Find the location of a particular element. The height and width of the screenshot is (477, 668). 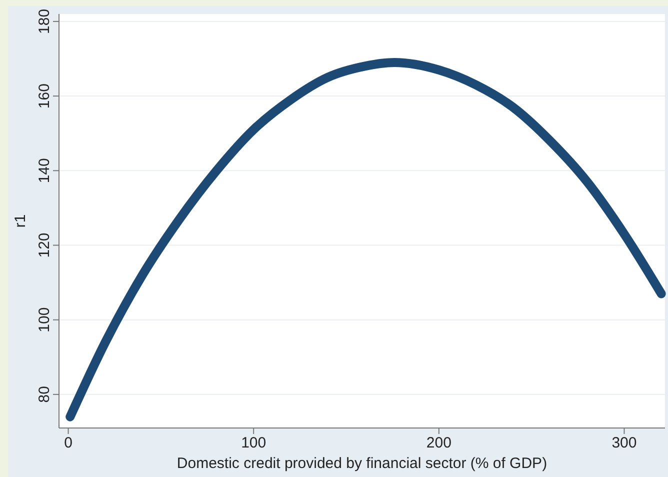

x-axis-title: Domestic credit provided by financial sector (% of GDP) is located at coordinates (362, 463).